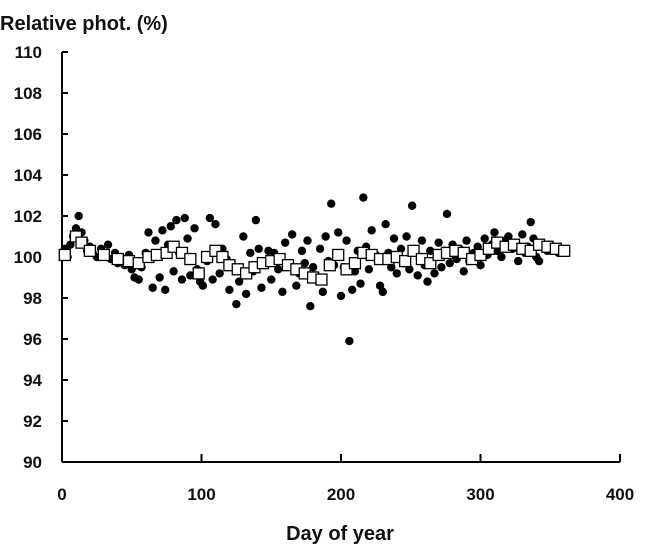  I want to click on x-tick-label: 0, so click(61, 494).